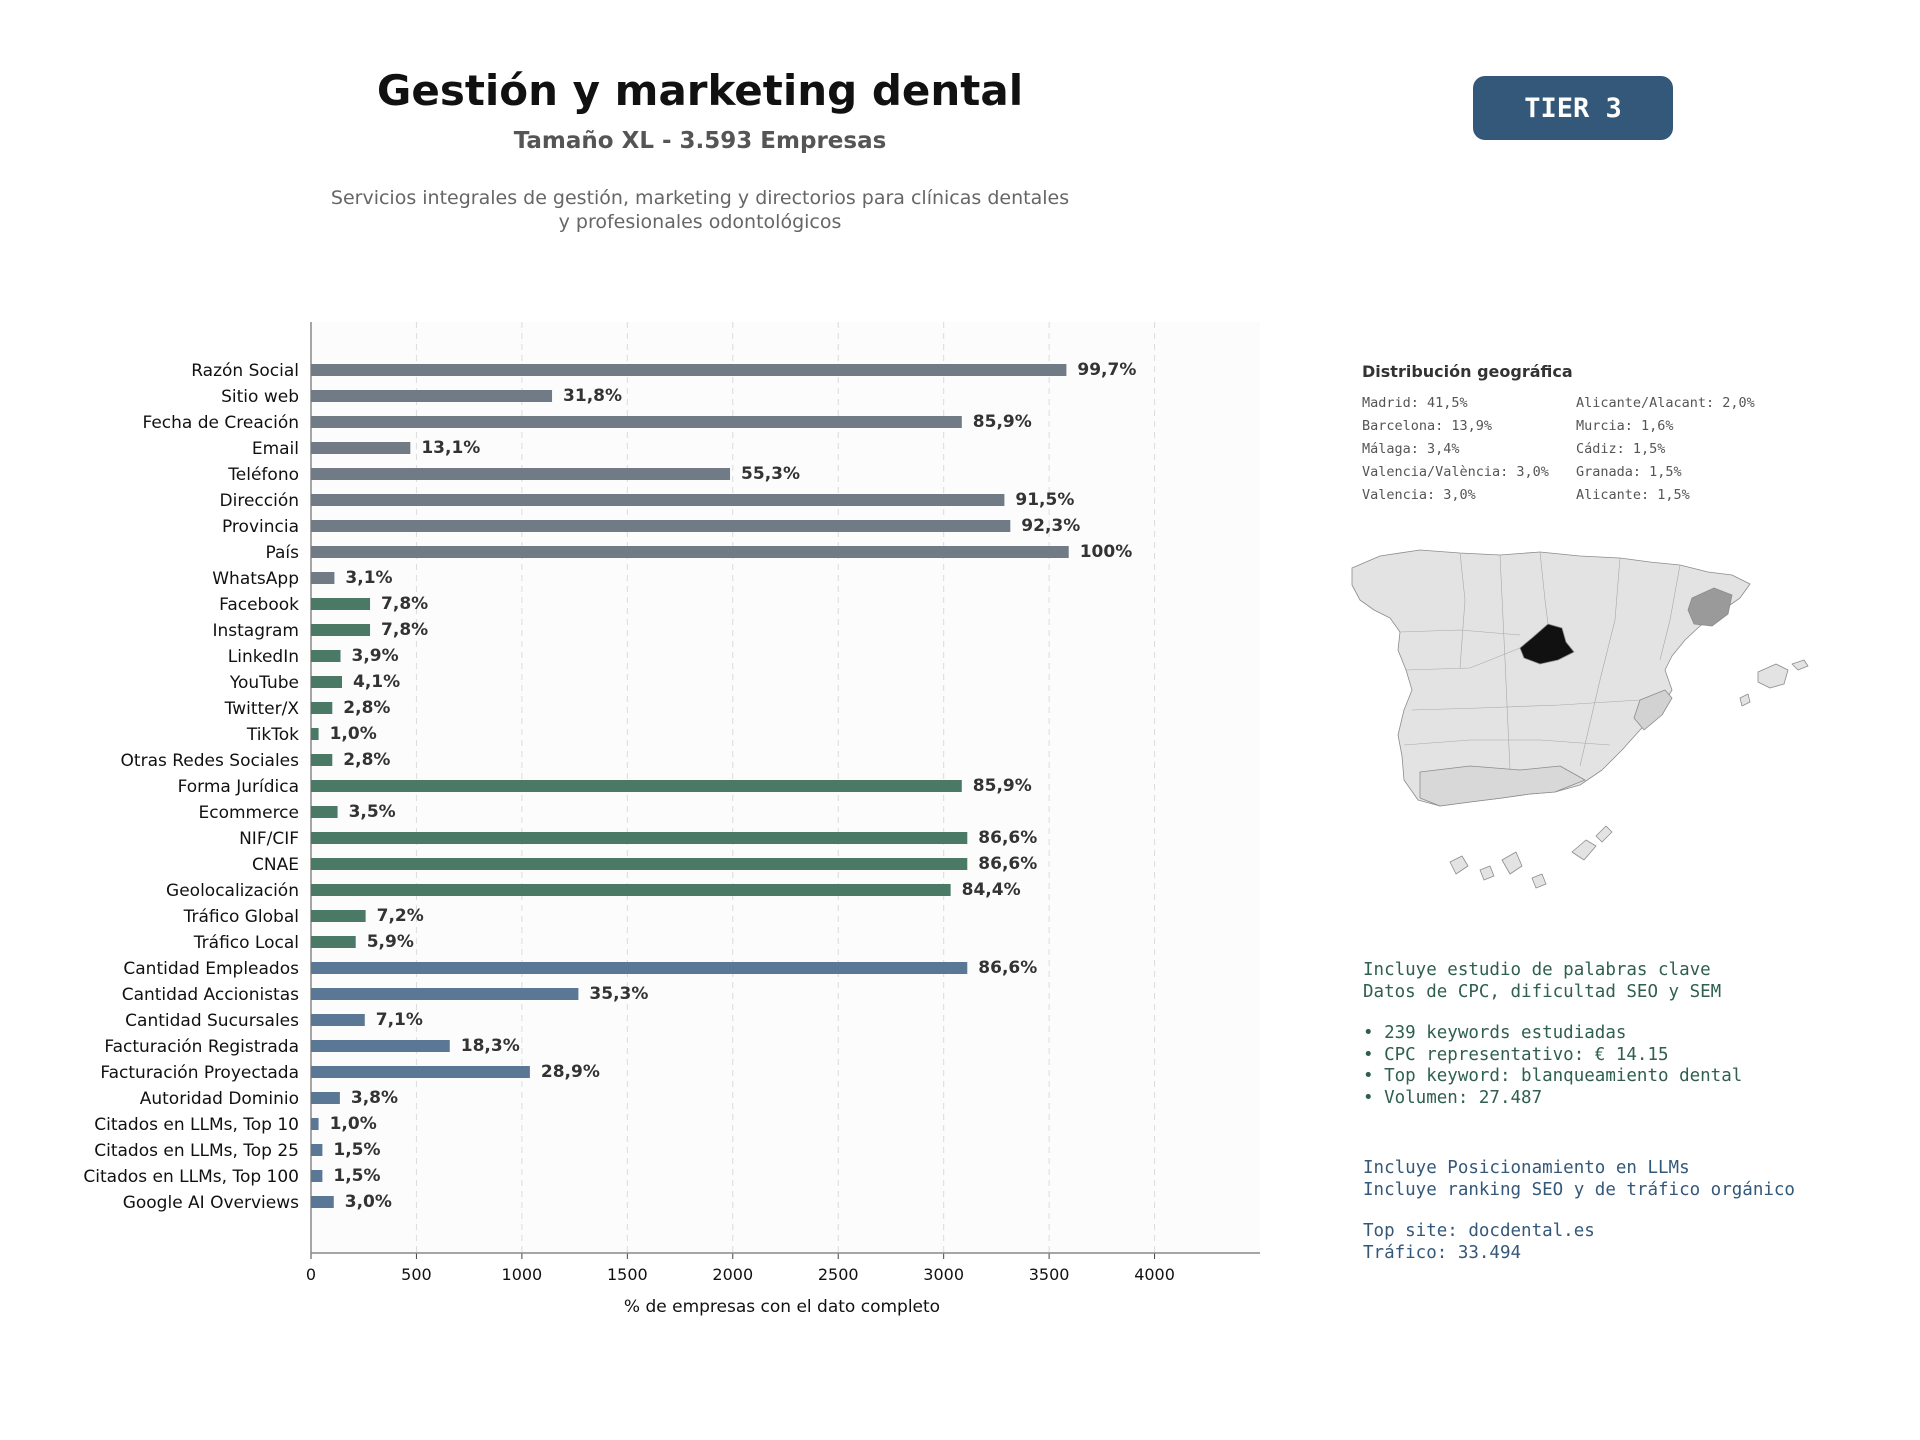 The height and width of the screenshot is (1440, 1920). I want to click on category-label: Tráfico Local, so click(246, 943).